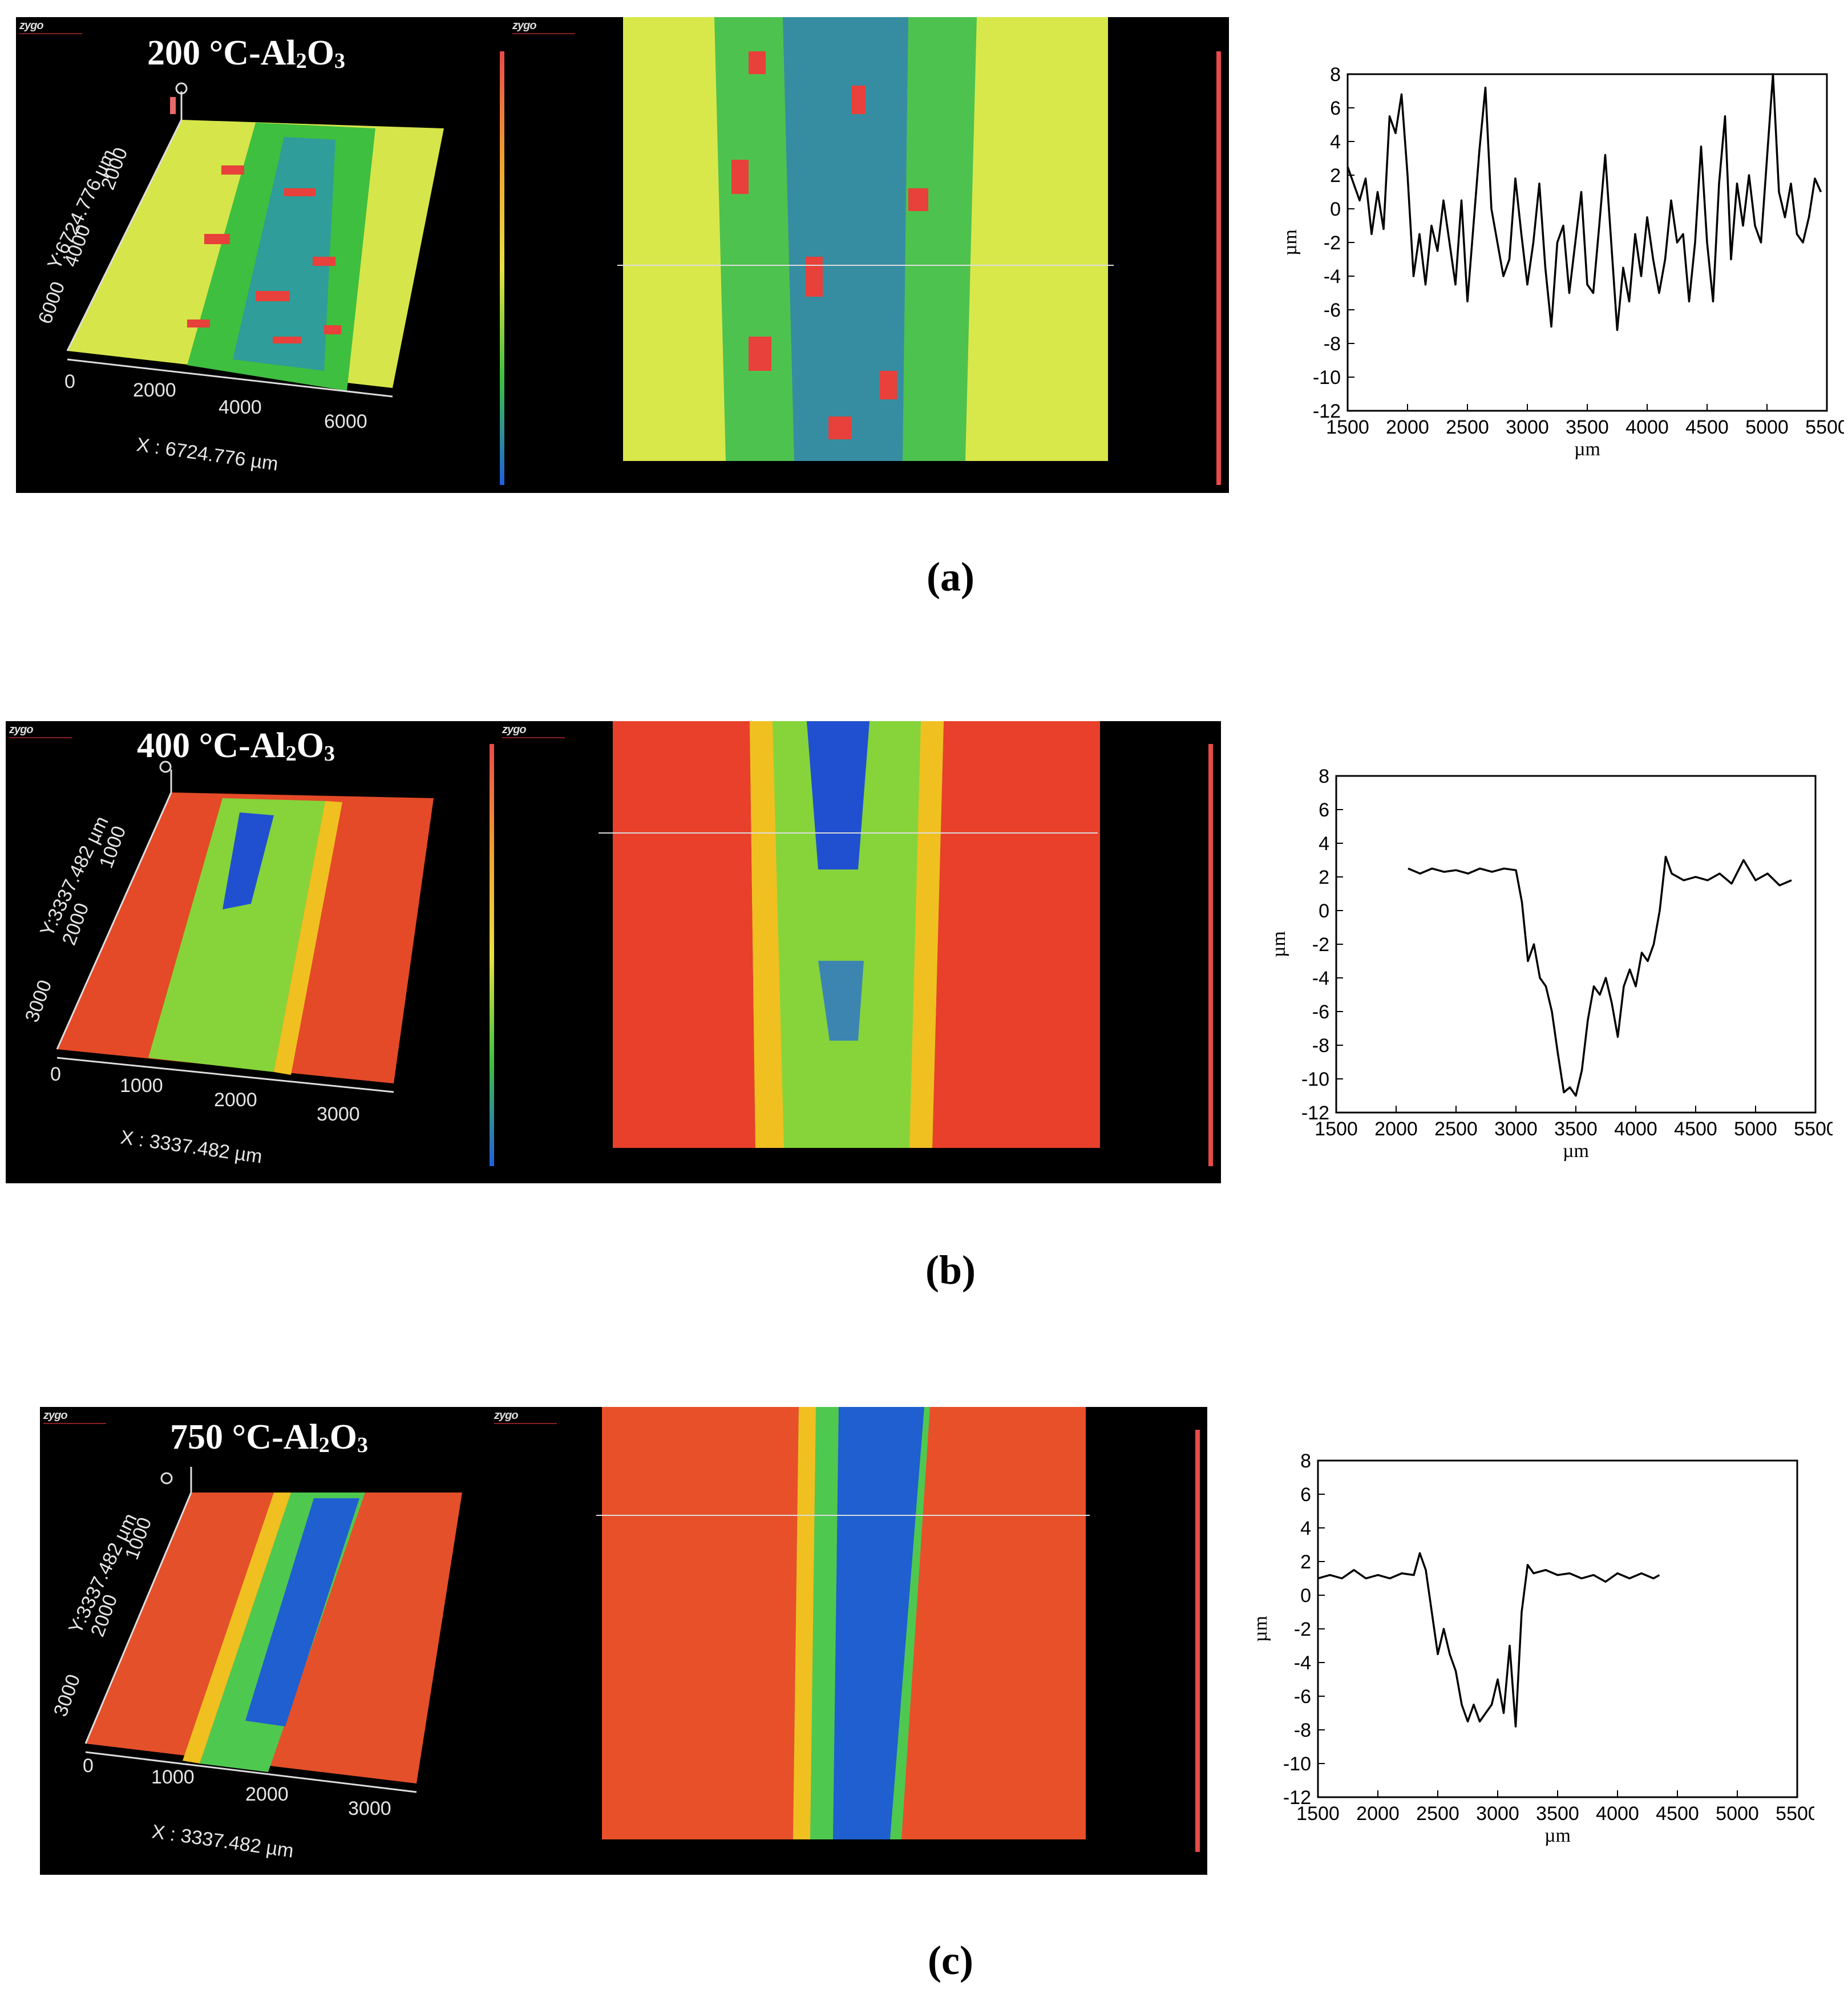 The image size is (1848, 2006). What do you see at coordinates (906, 944) in the screenshot?
I see `surface-map-b` at bounding box center [906, 944].